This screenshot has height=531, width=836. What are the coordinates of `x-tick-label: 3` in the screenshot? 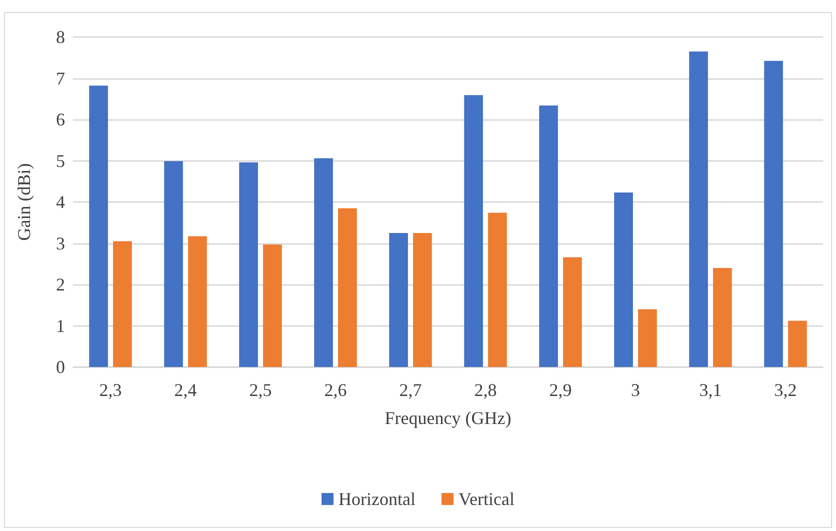 It's located at (635, 390).